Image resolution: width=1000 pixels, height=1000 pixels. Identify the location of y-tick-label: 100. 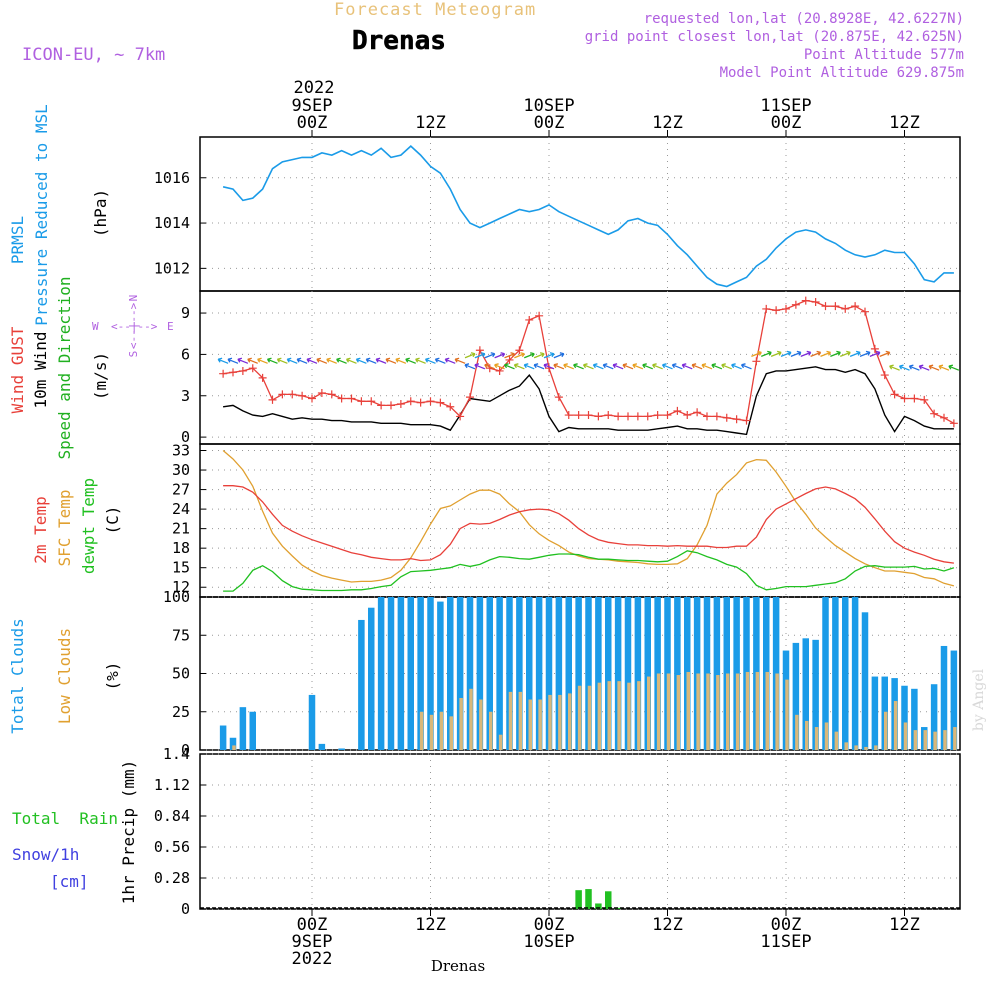
(176, 597).